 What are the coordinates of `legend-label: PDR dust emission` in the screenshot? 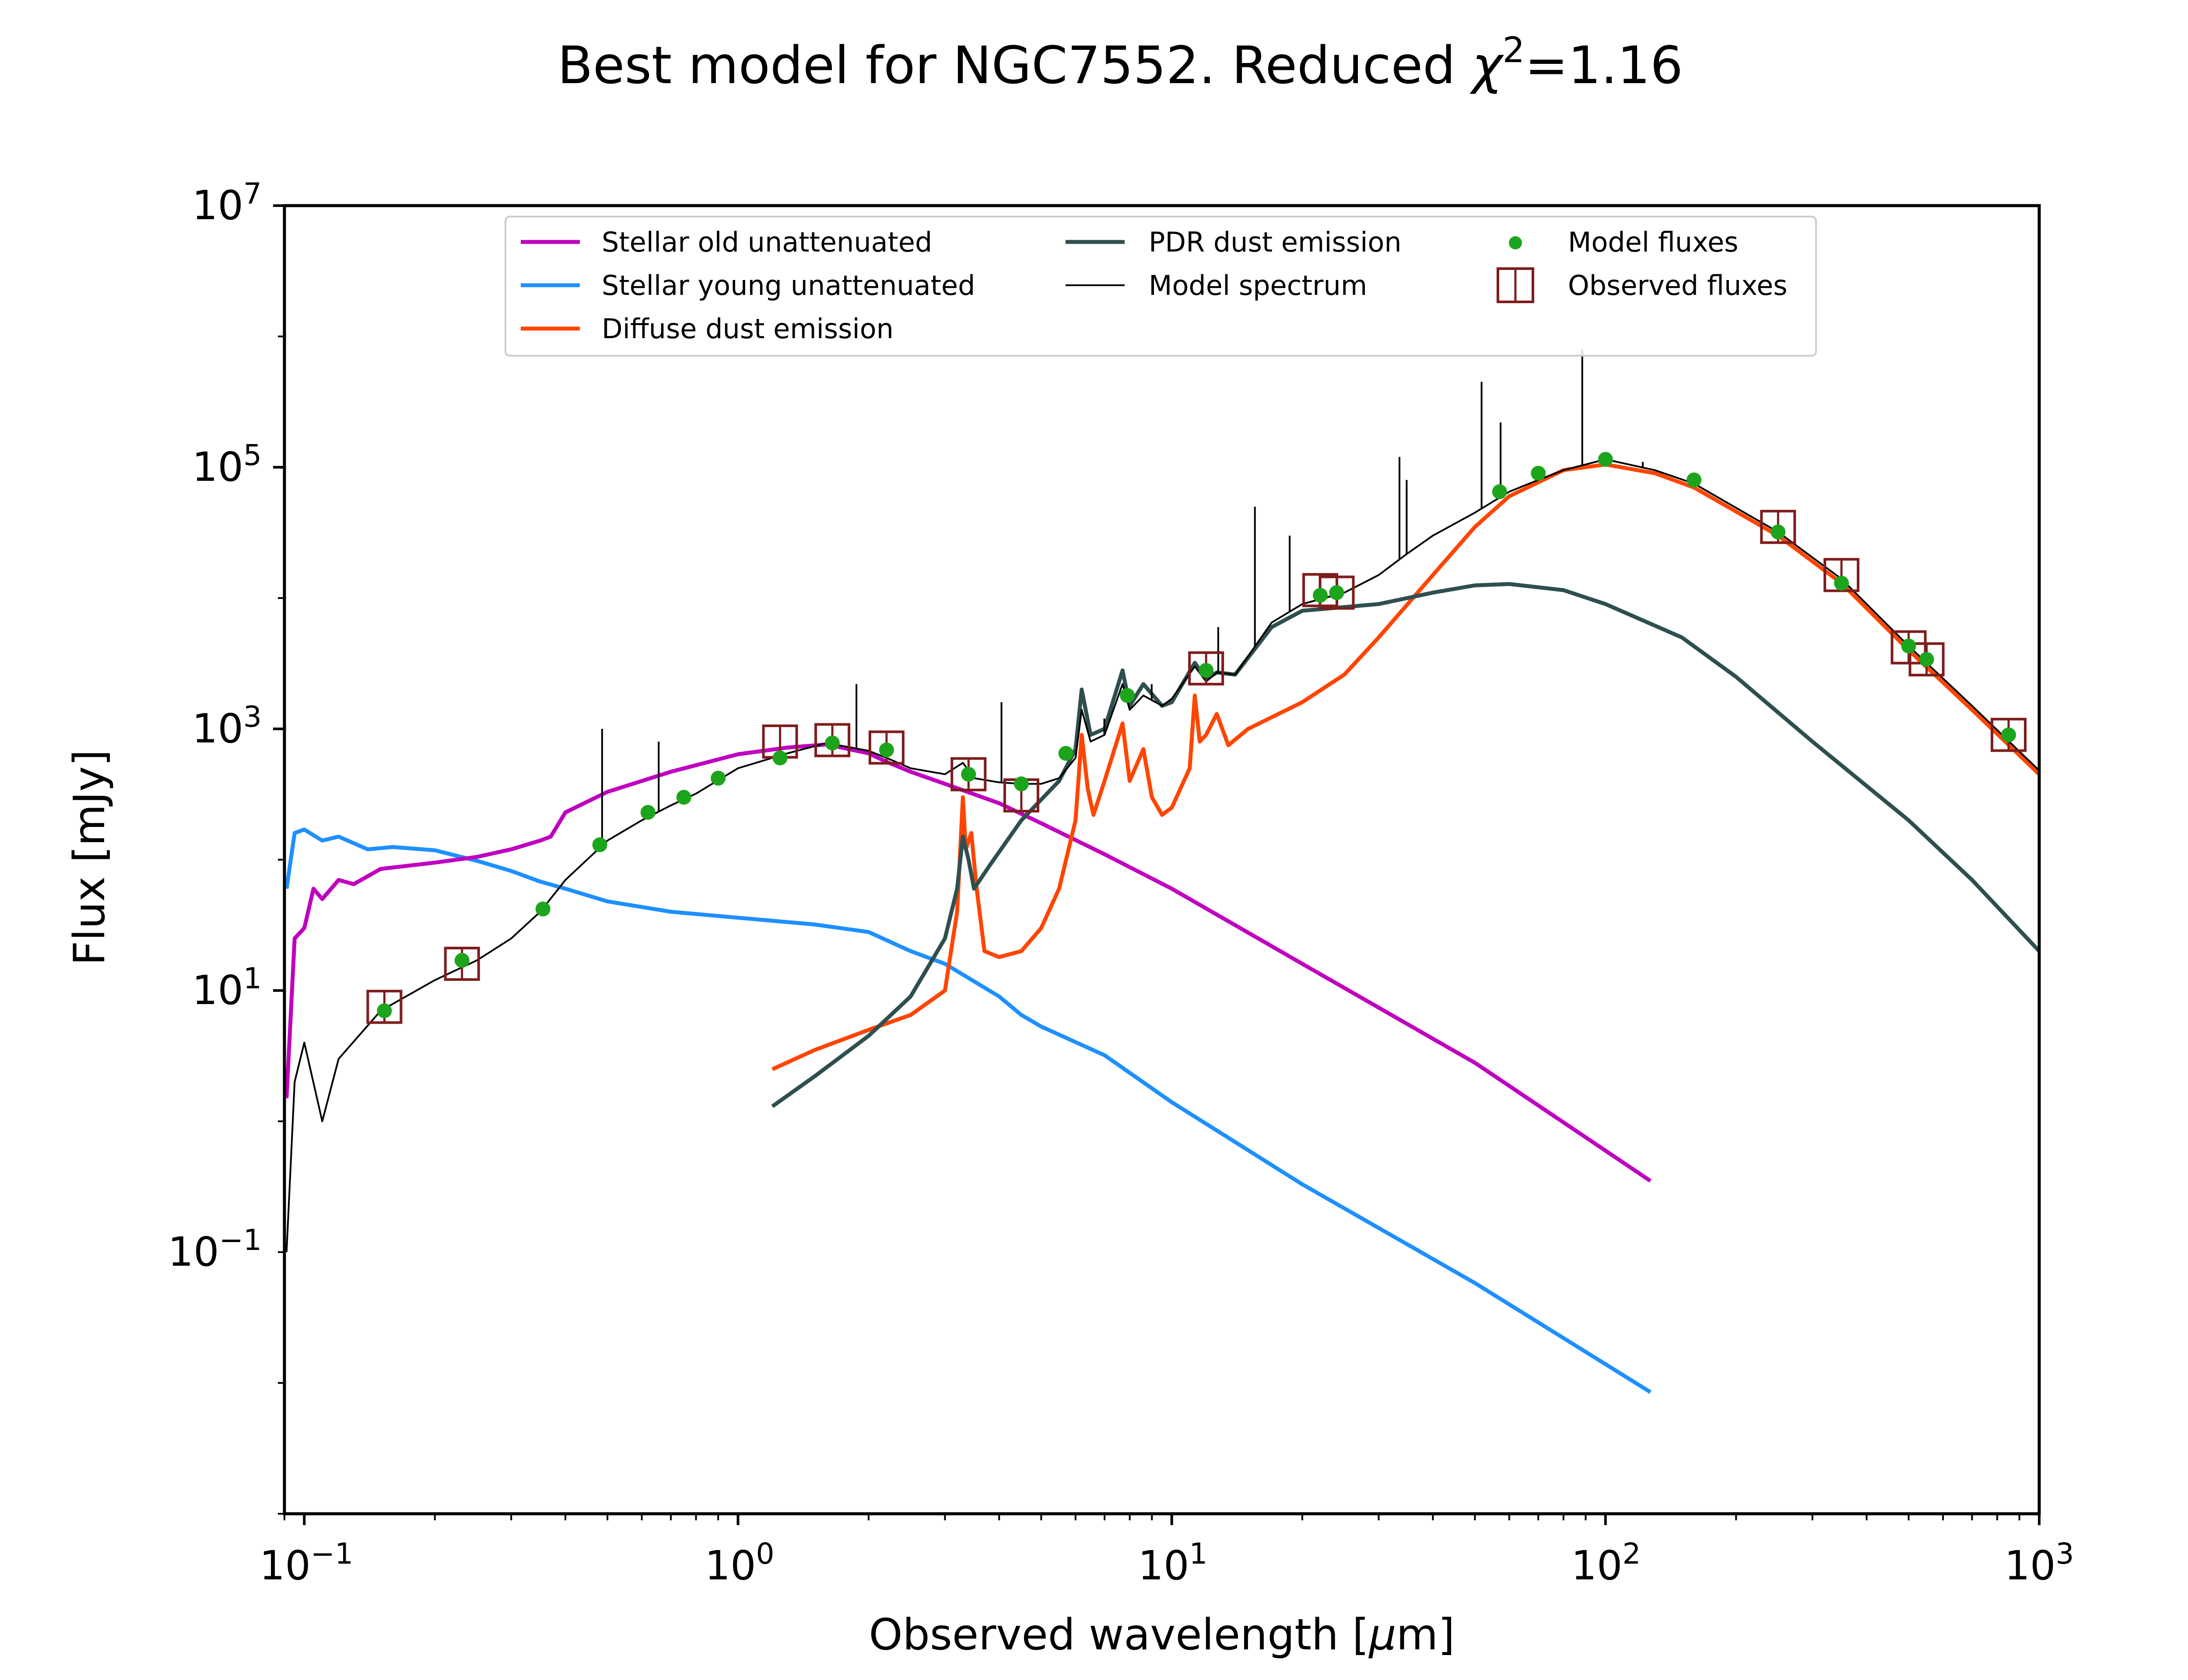 It's located at (1275, 242).